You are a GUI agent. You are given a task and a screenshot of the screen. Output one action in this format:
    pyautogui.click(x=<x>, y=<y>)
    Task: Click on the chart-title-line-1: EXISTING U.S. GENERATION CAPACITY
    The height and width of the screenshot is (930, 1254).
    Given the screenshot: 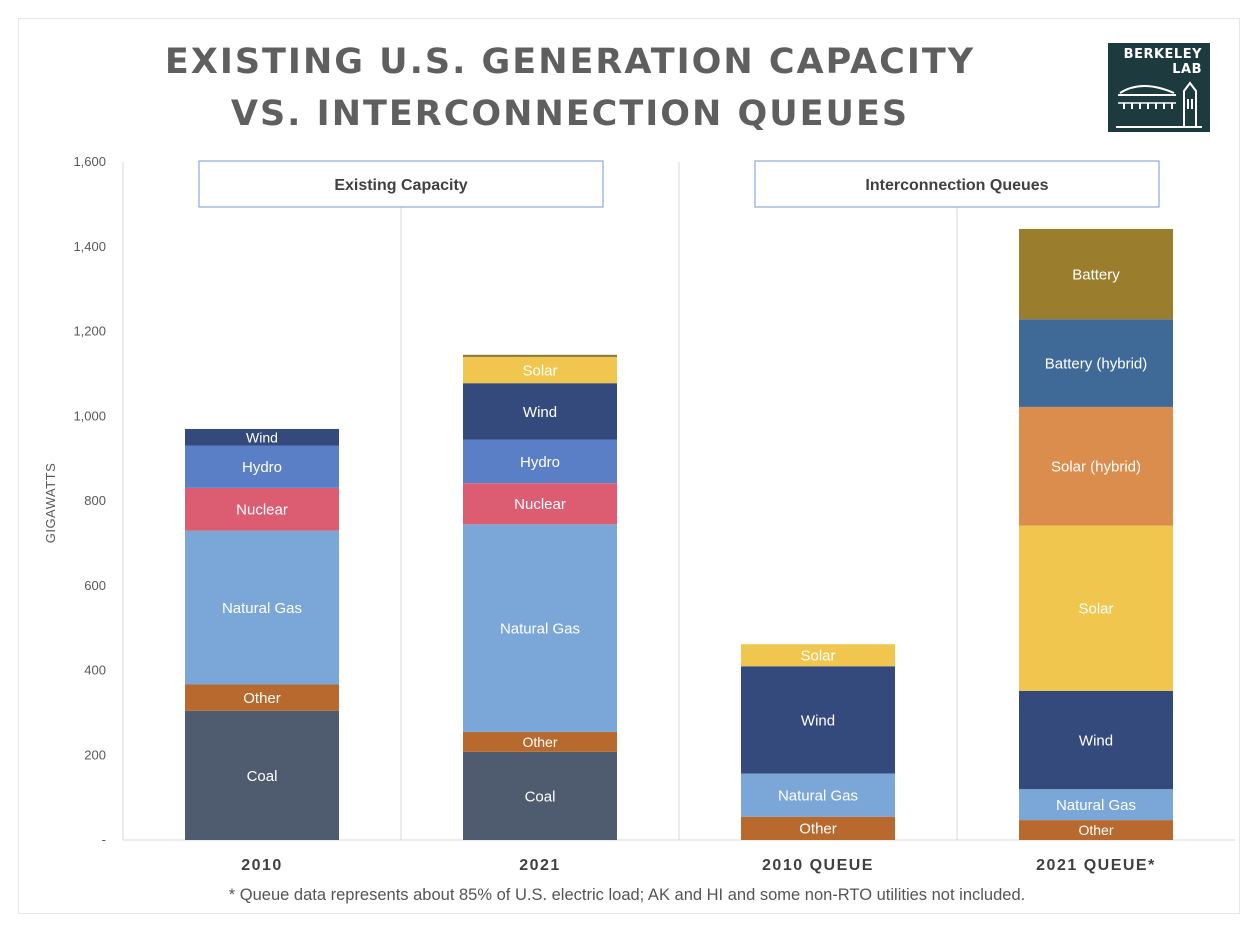 What is the action you would take?
    pyautogui.click(x=570, y=62)
    